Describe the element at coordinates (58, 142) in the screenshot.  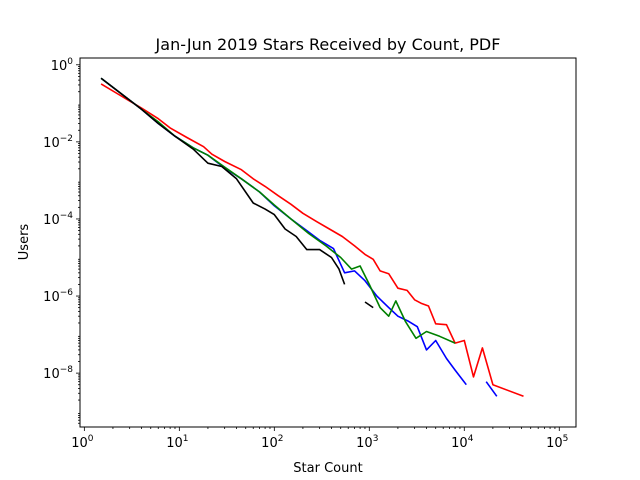
I see `y-tick-label: 10⁻²` at that location.